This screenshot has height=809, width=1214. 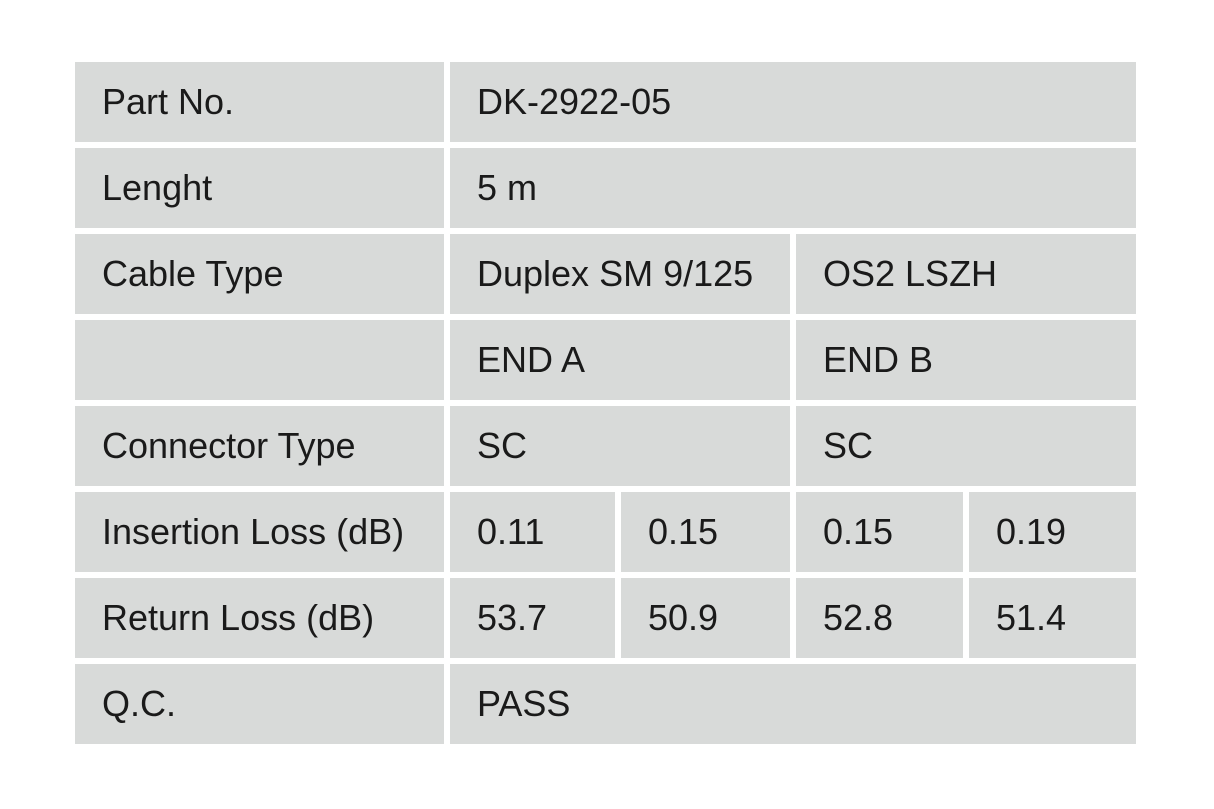 What do you see at coordinates (259, 704) in the screenshot?
I see `row-label-qc: Q.C.` at bounding box center [259, 704].